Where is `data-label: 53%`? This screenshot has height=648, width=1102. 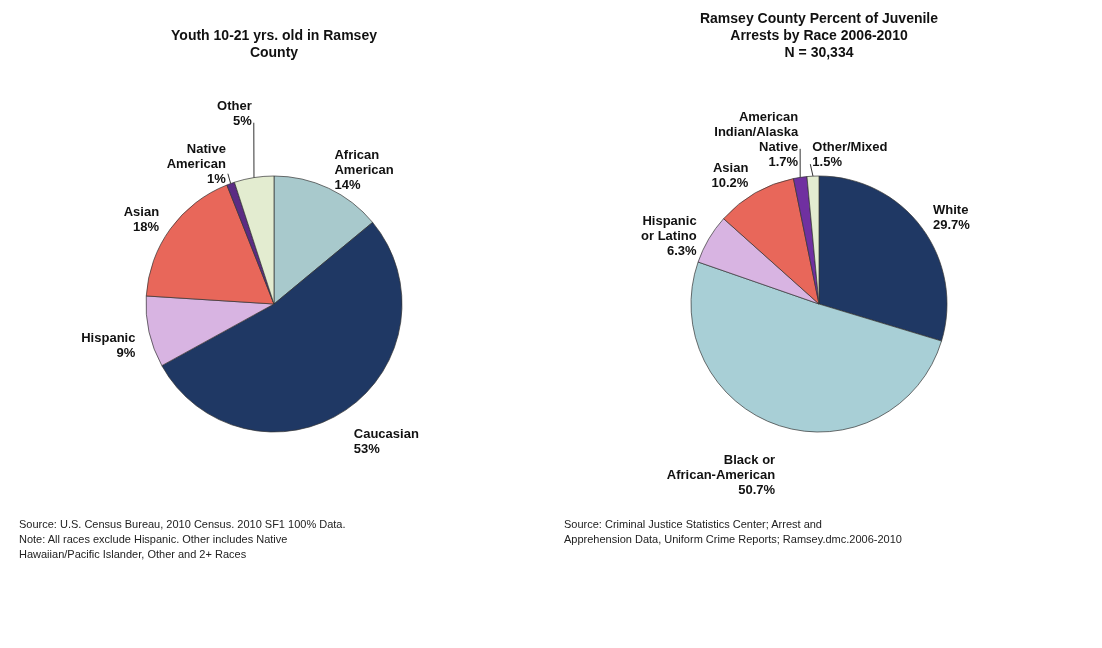
data-label: 53% is located at coordinates (367, 448).